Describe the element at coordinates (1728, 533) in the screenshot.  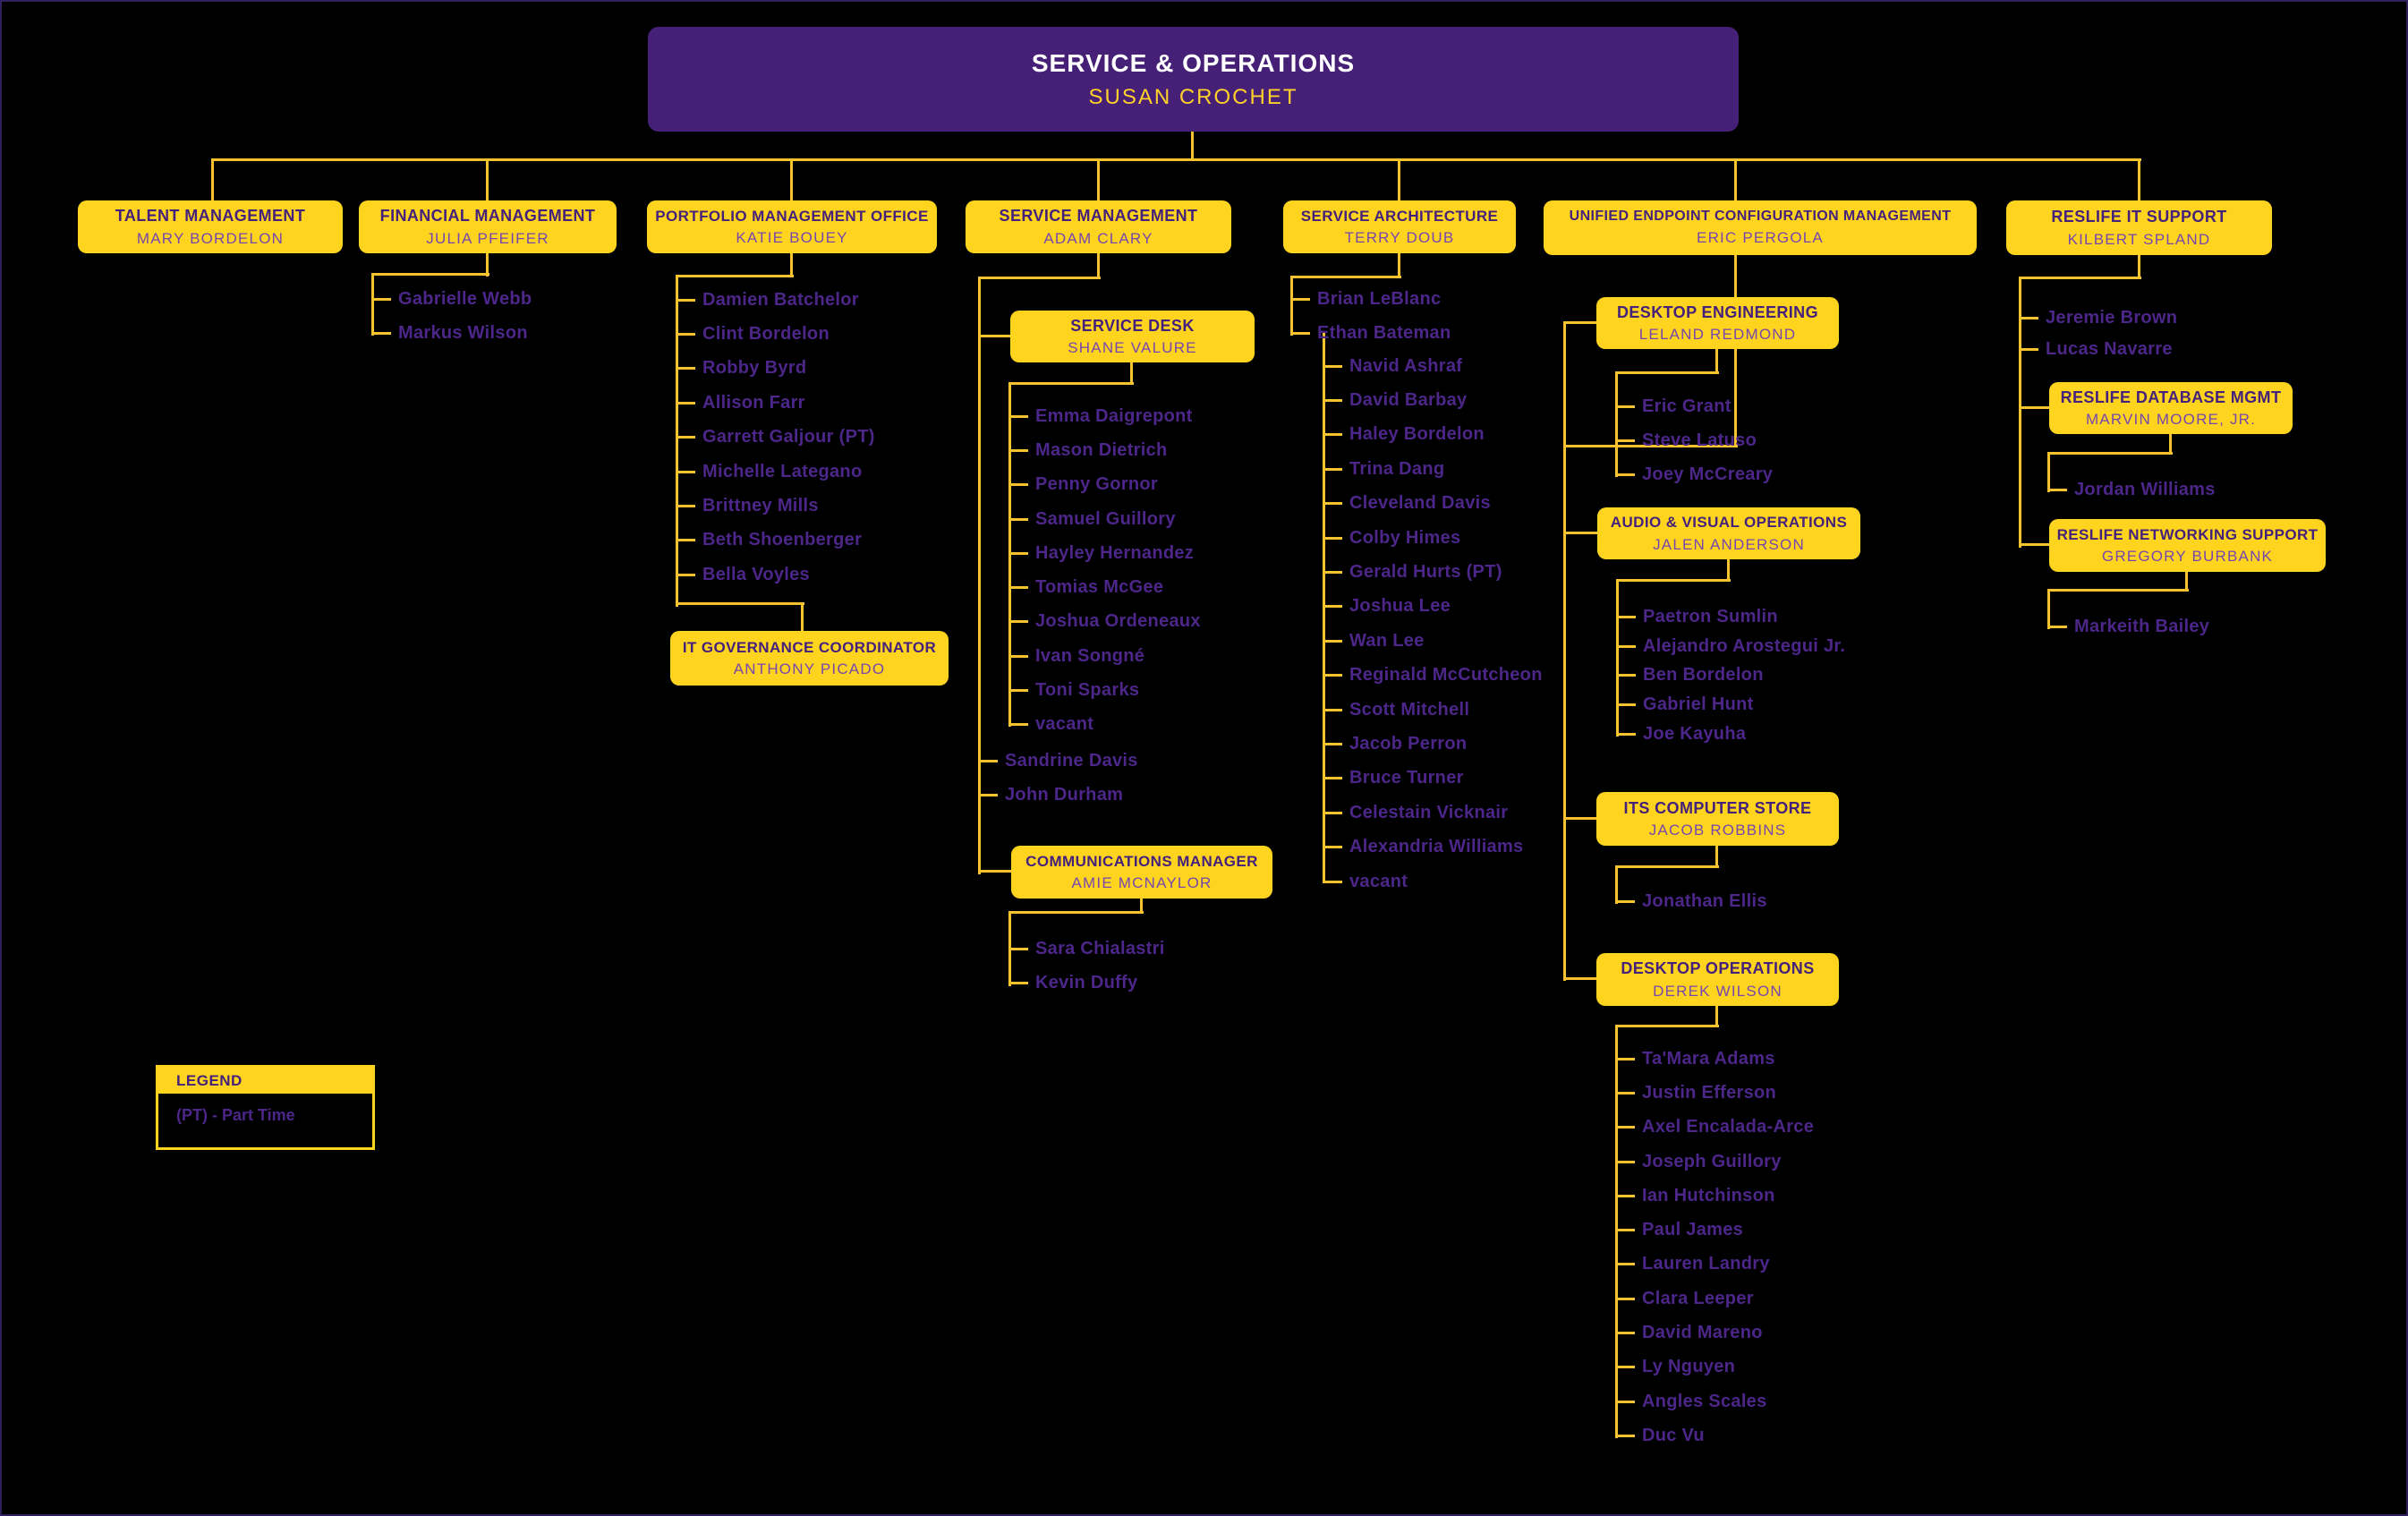
I see `subunit-box-audio-visual-operations: AUDIO & VISUAL OPERATIONS JALEN ANDERSON` at that location.